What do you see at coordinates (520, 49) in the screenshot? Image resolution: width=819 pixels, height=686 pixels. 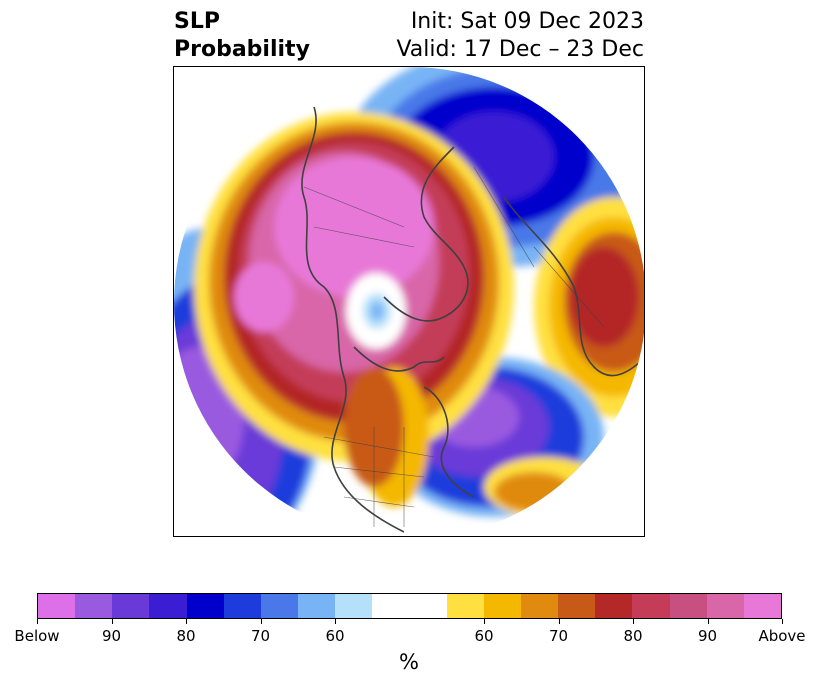 I see `valid-range: Valid: 17 Dec – 23 Dec` at bounding box center [520, 49].